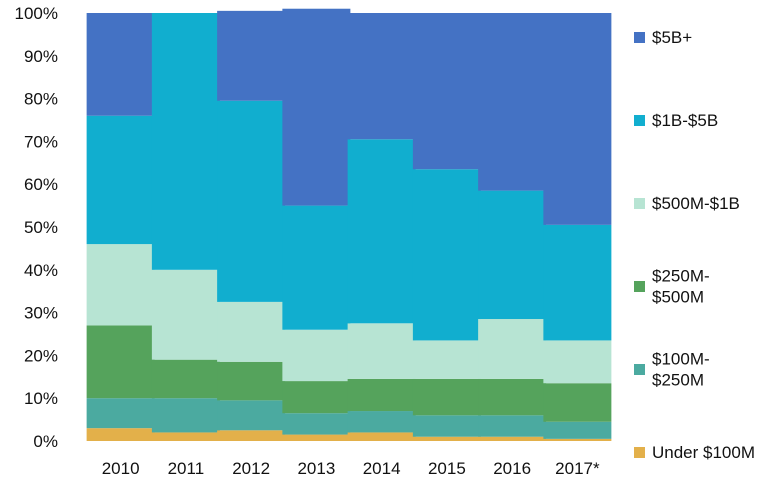 The image size is (777, 484). I want to click on x-tick-label: 2016, so click(512, 468).